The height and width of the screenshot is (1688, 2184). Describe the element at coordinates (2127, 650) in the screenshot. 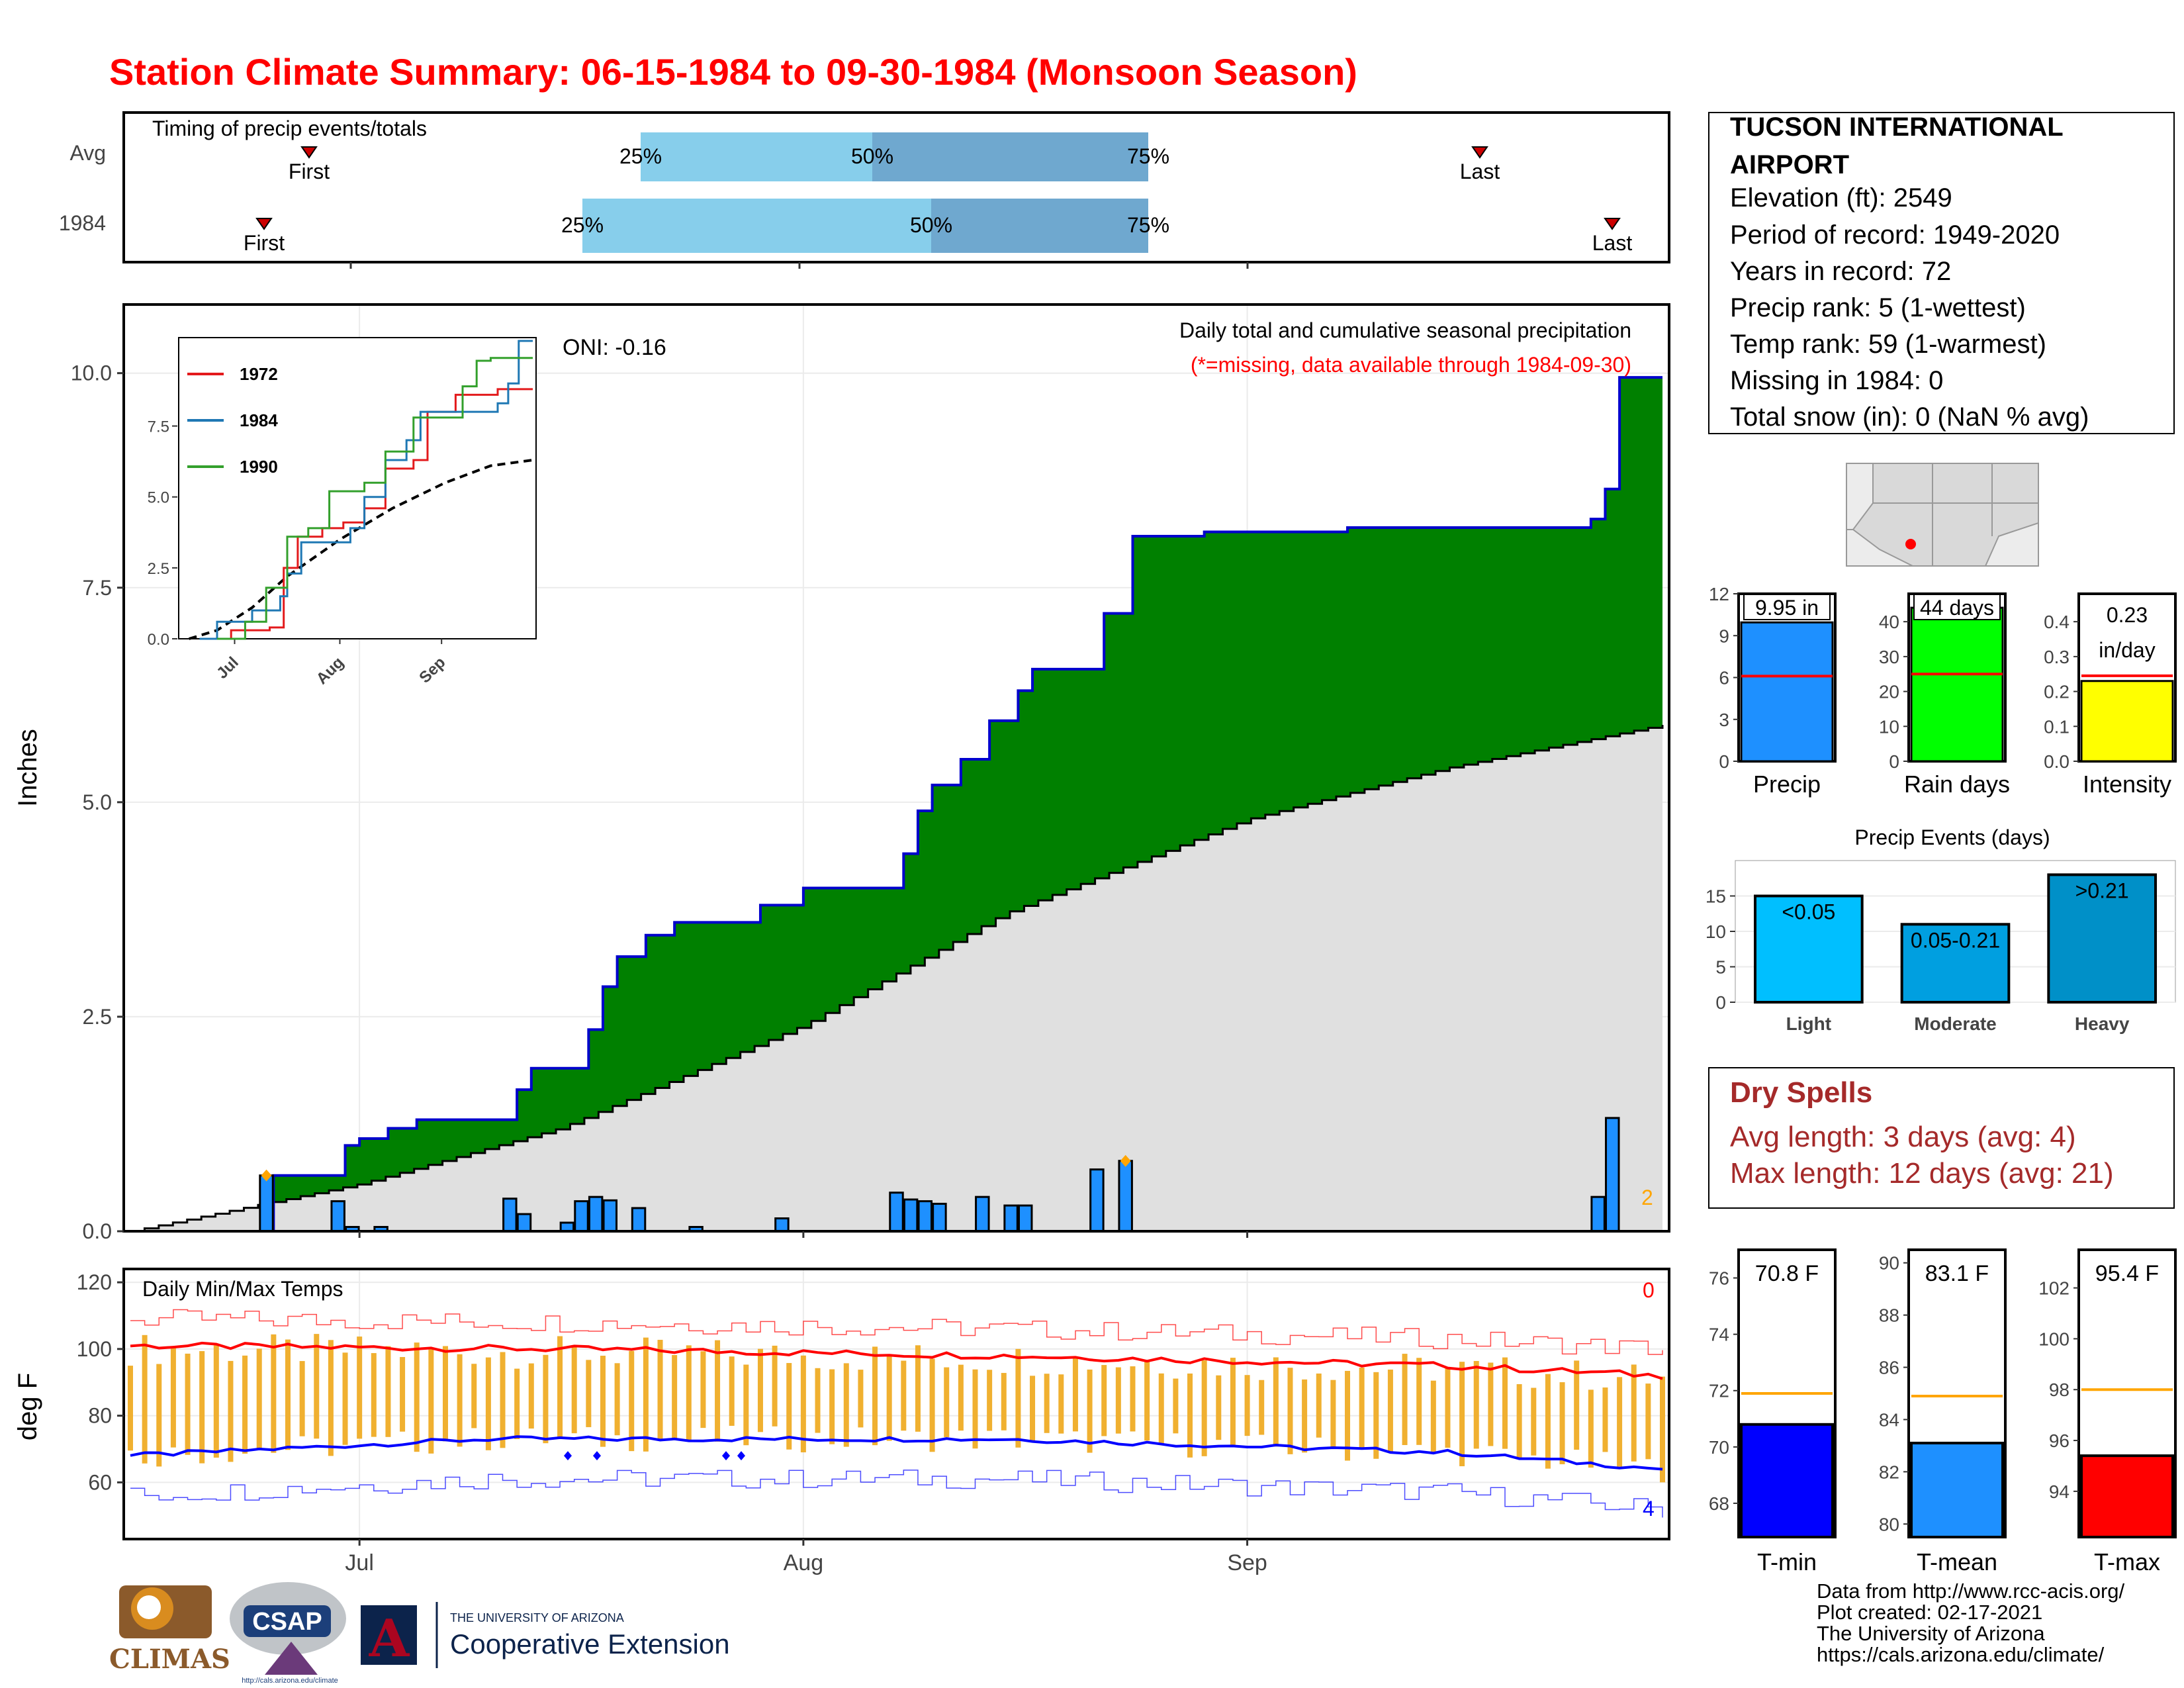

I see `intensity-unit-label: in/day` at that location.